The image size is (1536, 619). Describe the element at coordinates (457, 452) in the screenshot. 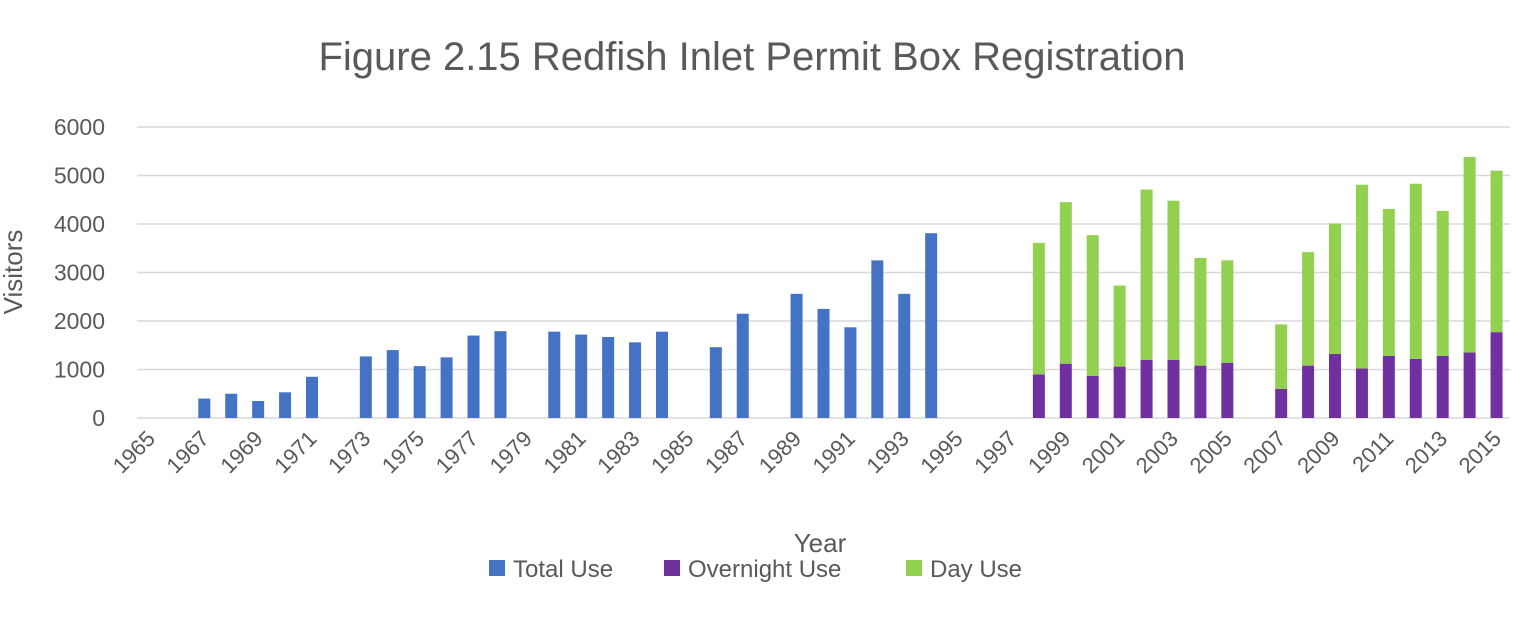

I see `x-tick-label: 1977` at that location.